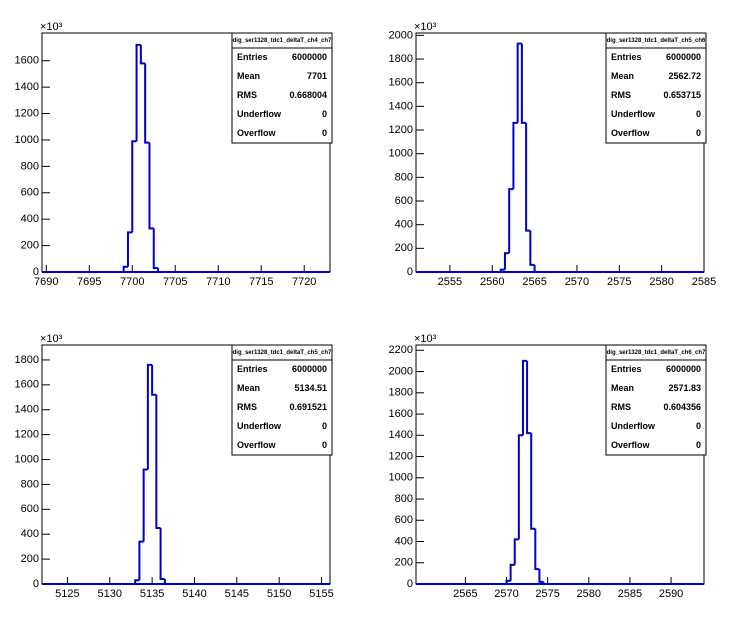  Describe the element at coordinates (321, 594) in the screenshot. I see `x-tick-label: 5155` at that location.